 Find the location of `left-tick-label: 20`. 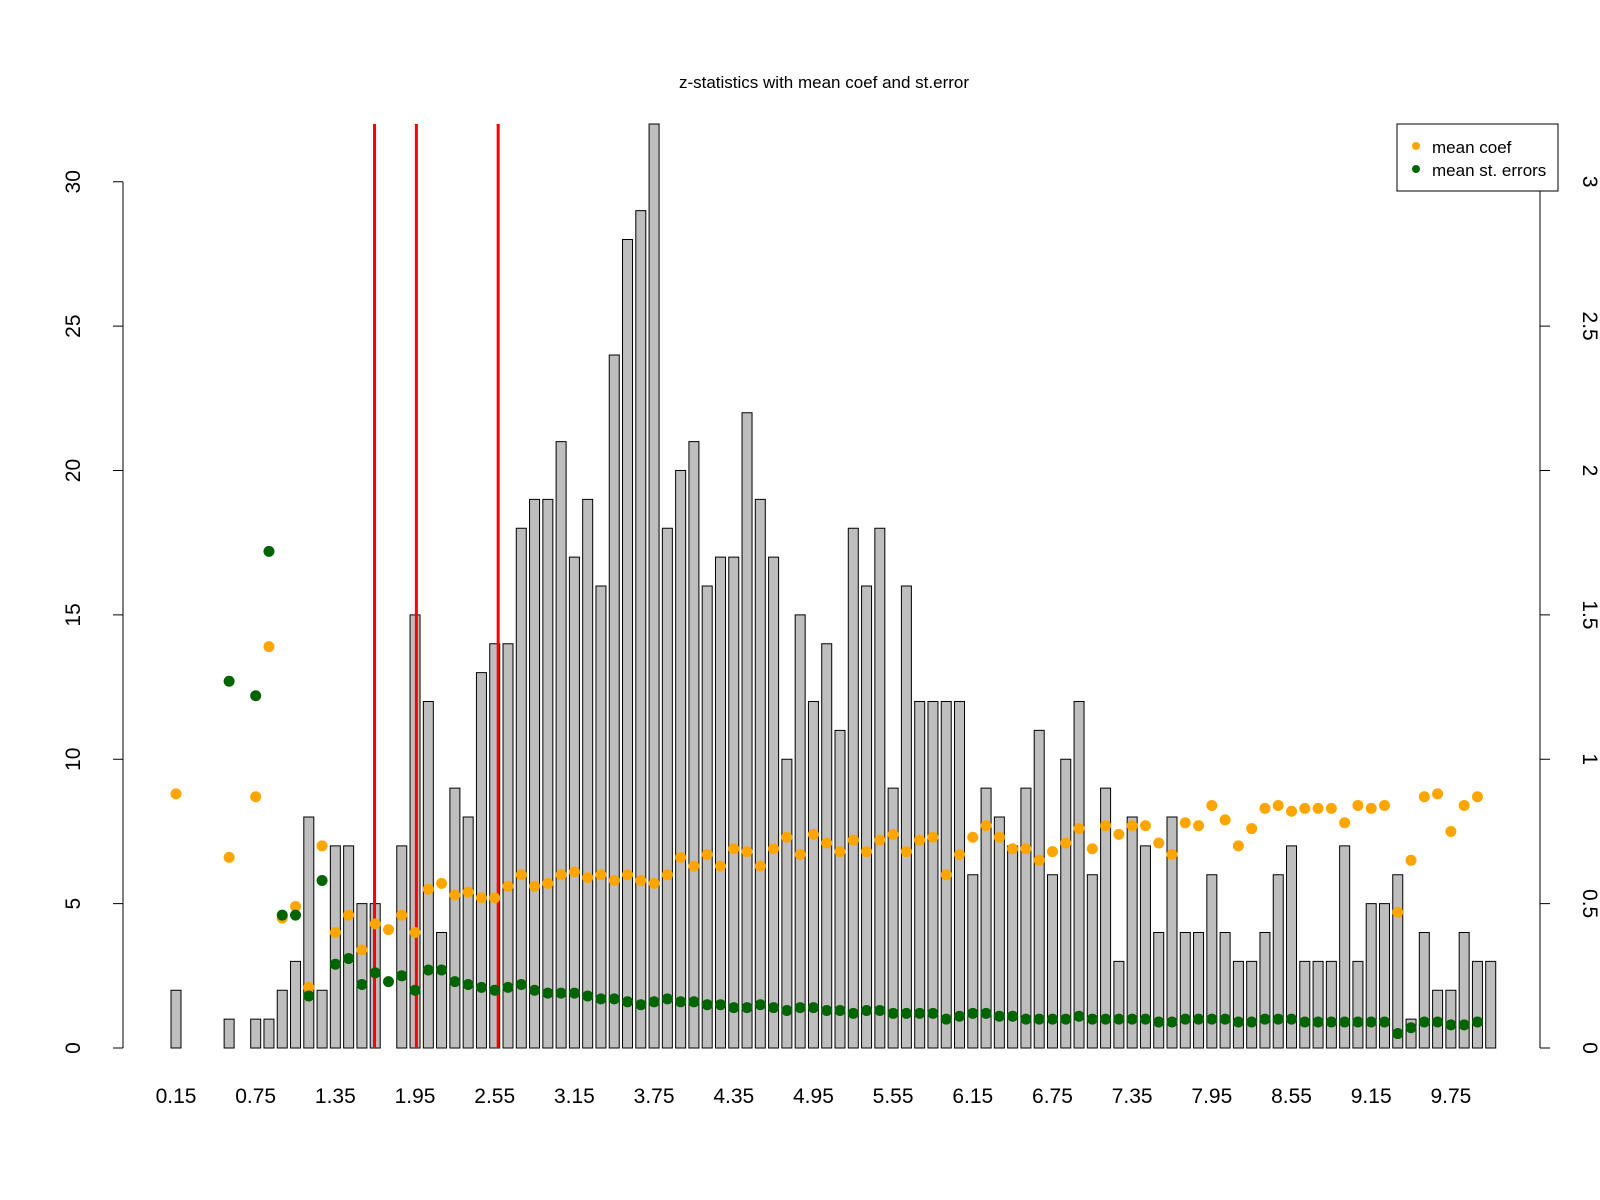

left-tick-label: 20 is located at coordinates (73, 470).